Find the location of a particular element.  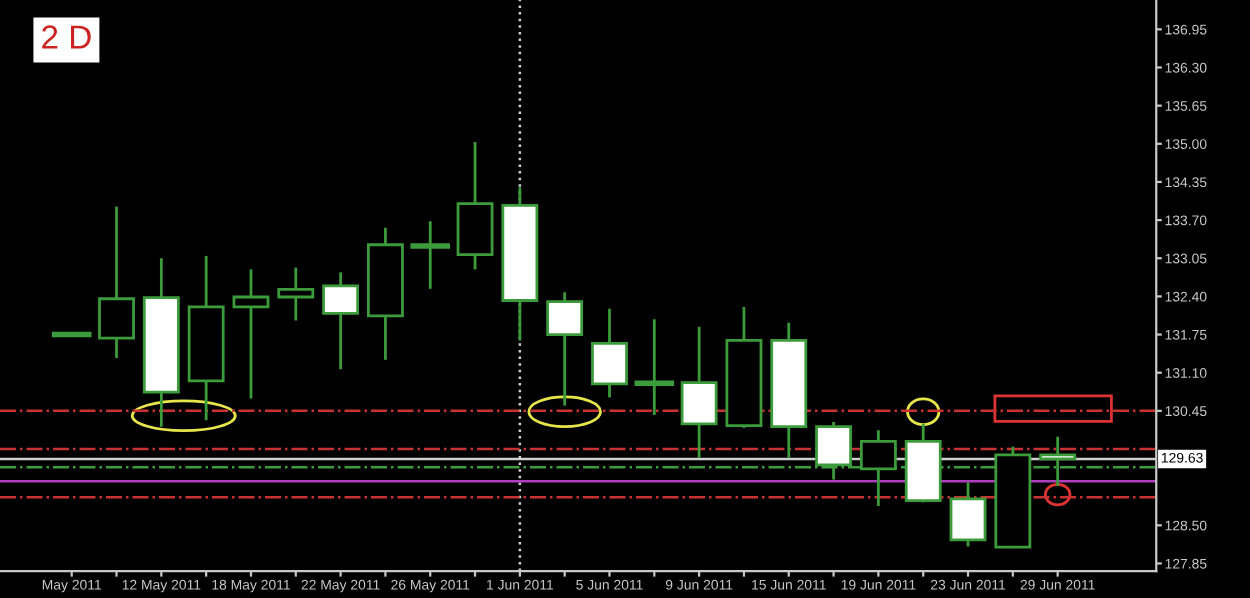

text: 2 D is located at coordinates (66, 37).